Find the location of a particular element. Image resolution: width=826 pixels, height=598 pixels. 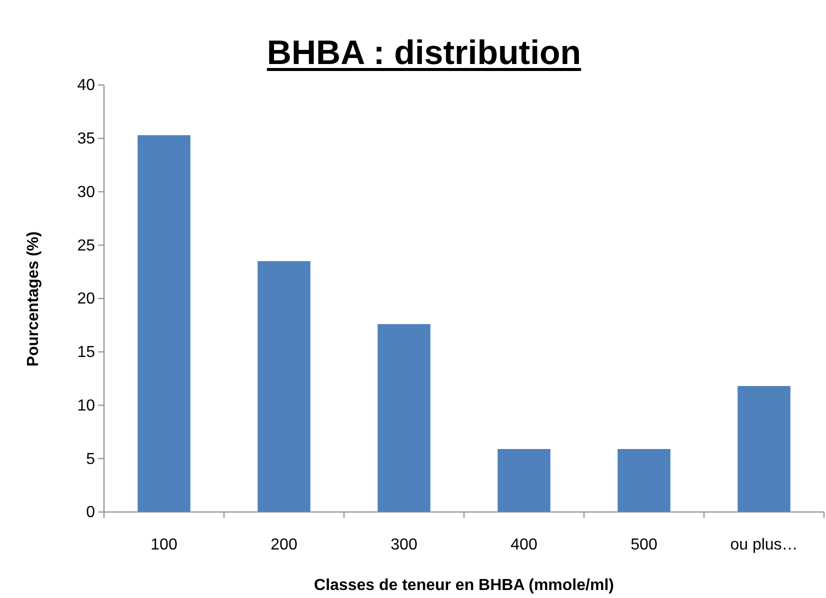

y-tick-label: 10 is located at coordinates (86, 405).